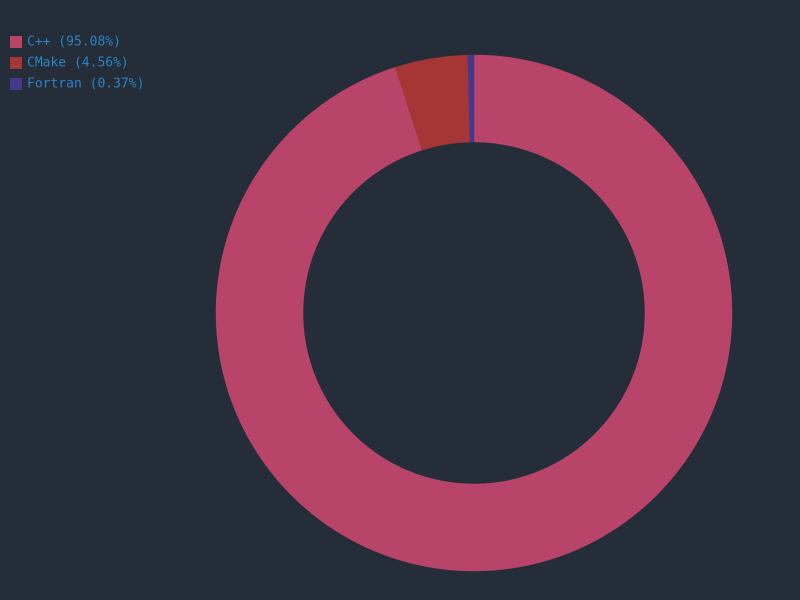 This screenshot has width=800, height=600. What do you see at coordinates (78, 63) in the screenshot?
I see `legend-label: CMake (4.56%)` at bounding box center [78, 63].